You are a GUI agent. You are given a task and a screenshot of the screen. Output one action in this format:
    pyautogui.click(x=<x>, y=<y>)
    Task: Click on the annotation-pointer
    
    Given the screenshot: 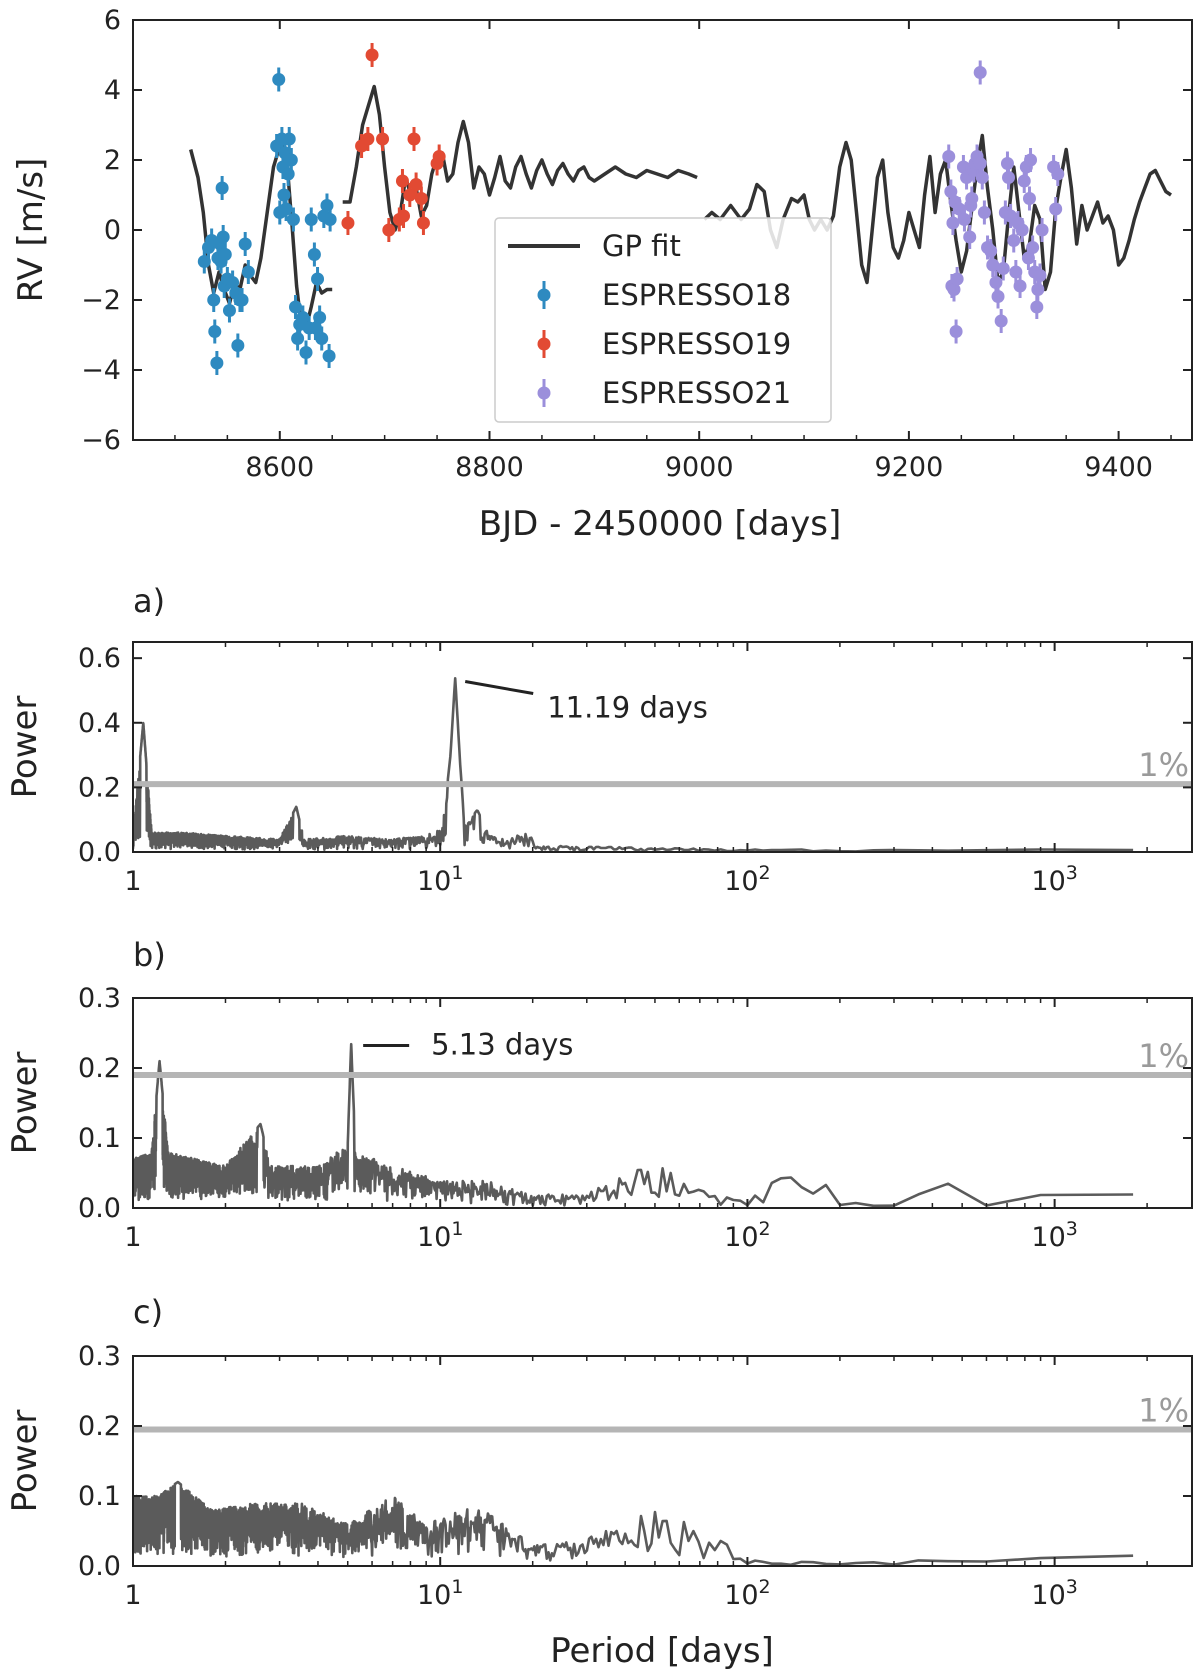 What is the action you would take?
    pyautogui.click(x=499, y=688)
    